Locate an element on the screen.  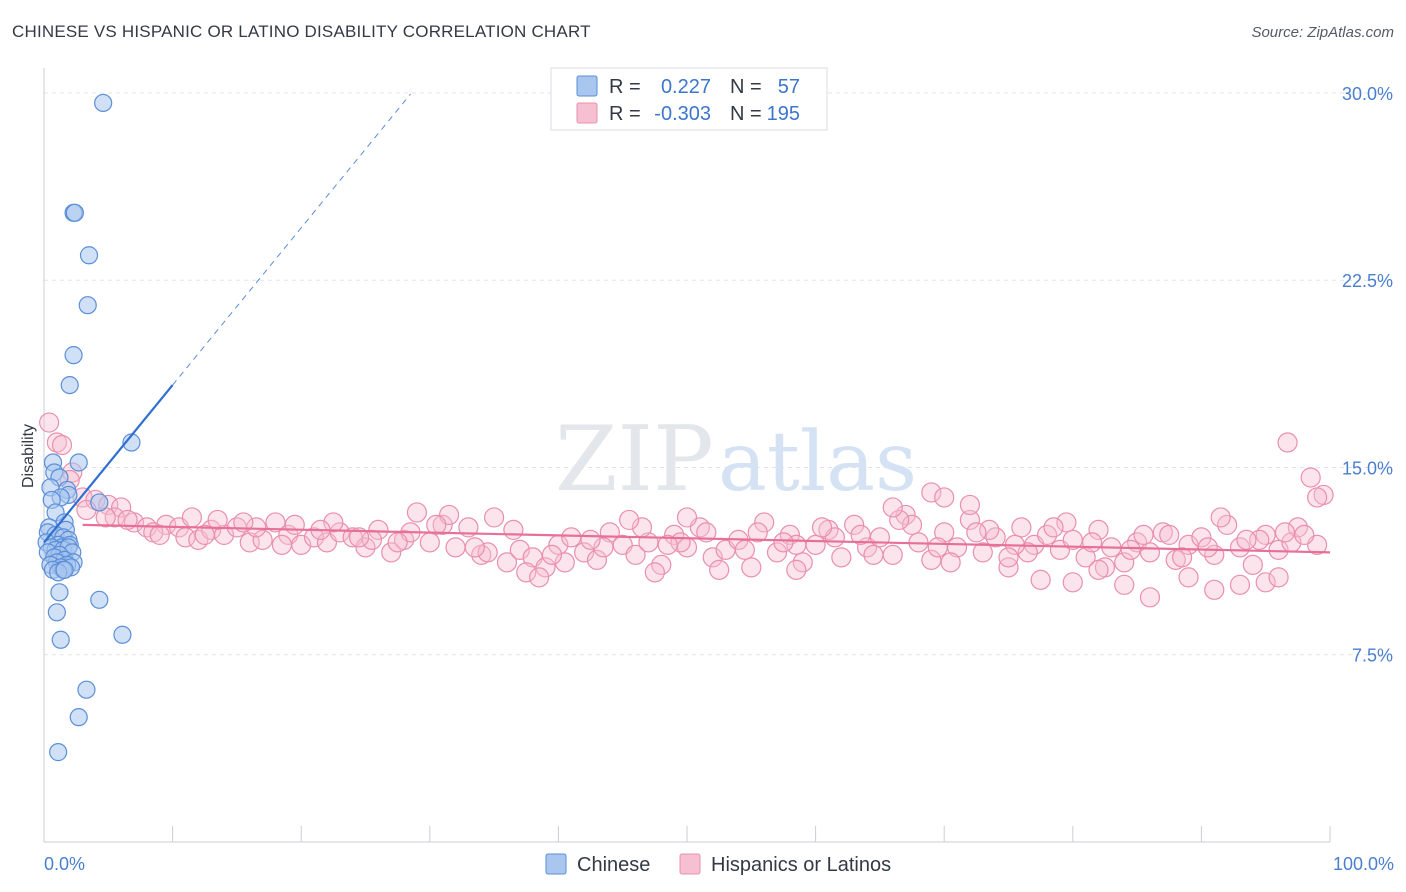
hispanic-trend-line is located at coordinates (706, 538).